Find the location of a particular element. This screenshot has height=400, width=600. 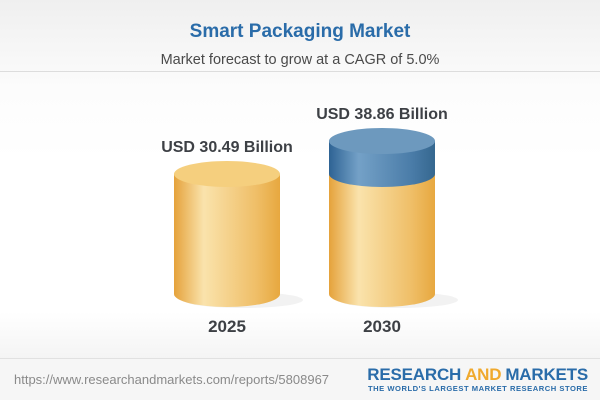

logo-word-markets: MARKETS is located at coordinates (546, 374).